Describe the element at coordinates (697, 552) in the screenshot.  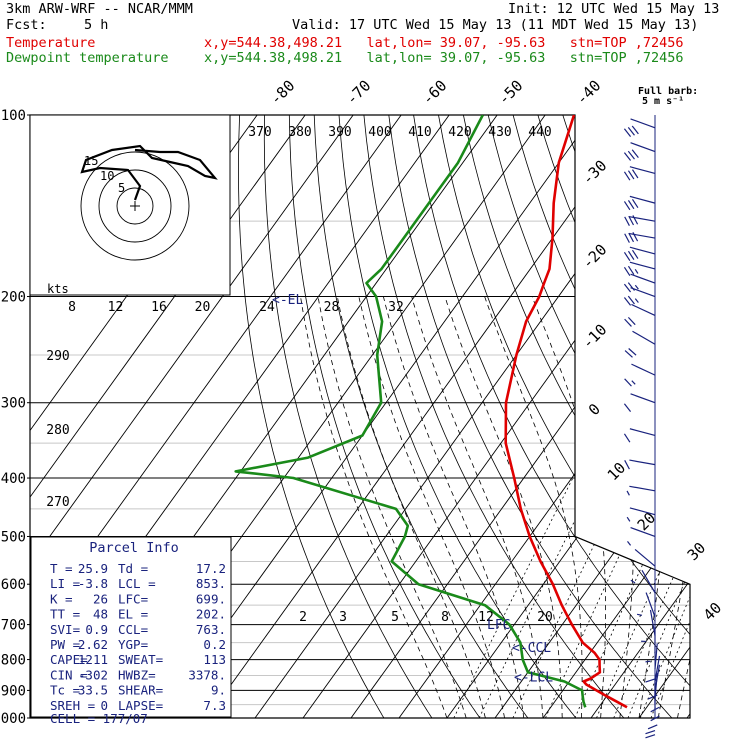
I see `isotherm-label: 30` at that location.